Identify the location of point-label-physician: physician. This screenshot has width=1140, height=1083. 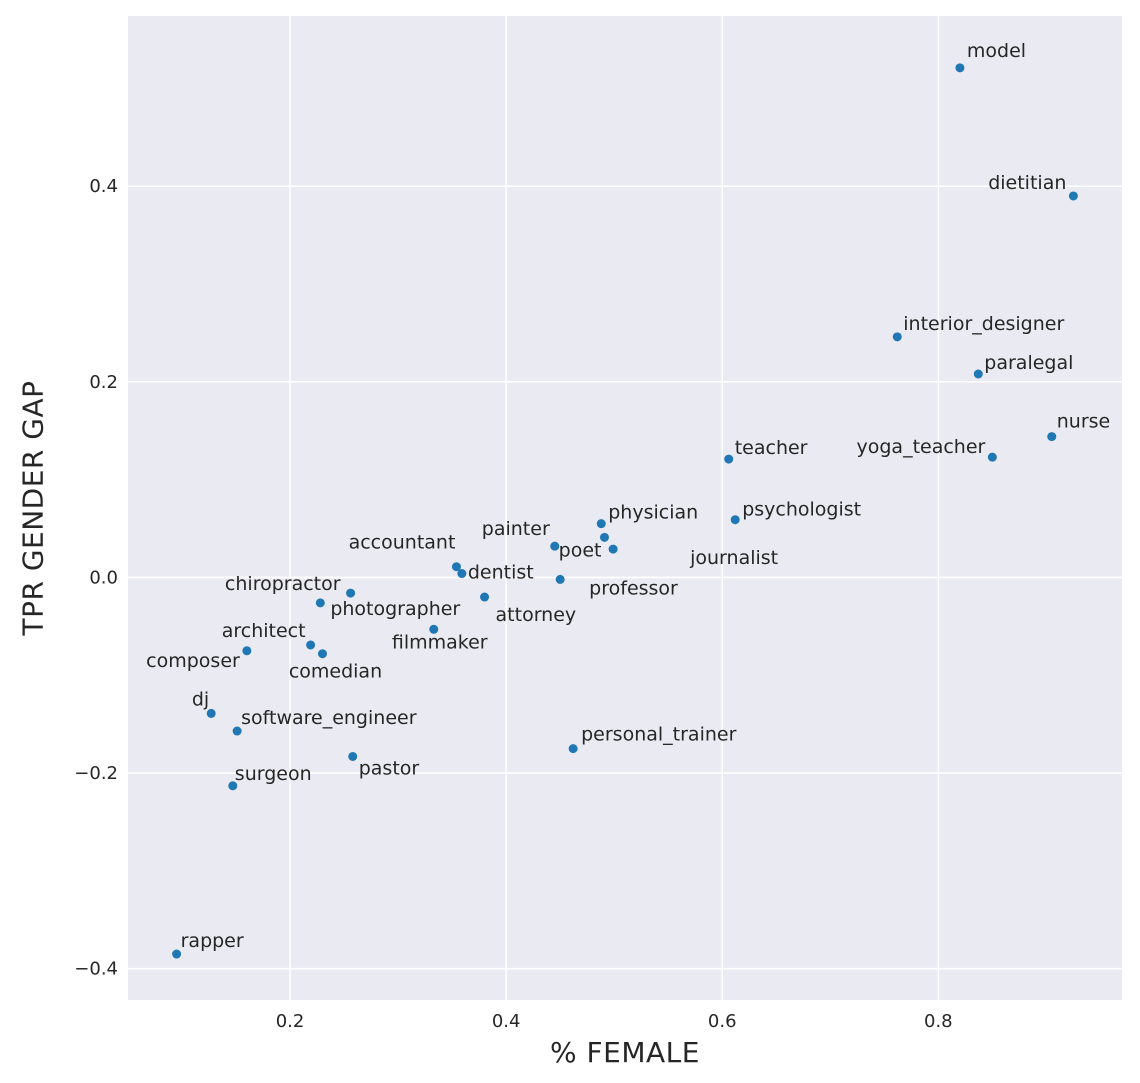
(653, 513).